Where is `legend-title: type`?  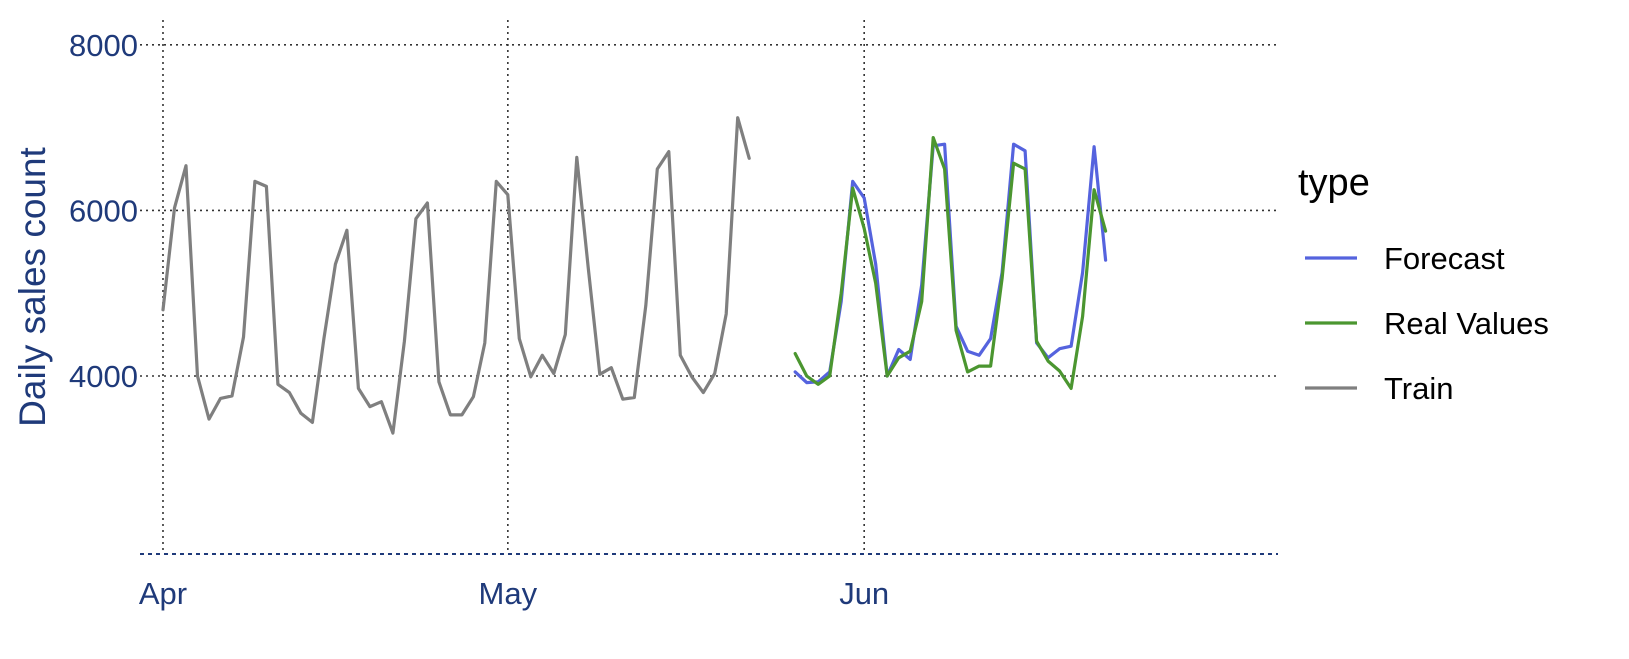 legend-title: type is located at coordinates (1334, 183).